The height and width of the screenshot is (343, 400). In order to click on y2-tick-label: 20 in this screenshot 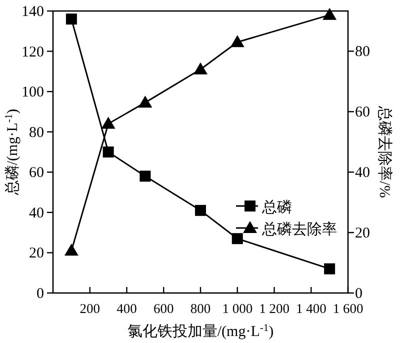, I will do `click(362, 234)`.